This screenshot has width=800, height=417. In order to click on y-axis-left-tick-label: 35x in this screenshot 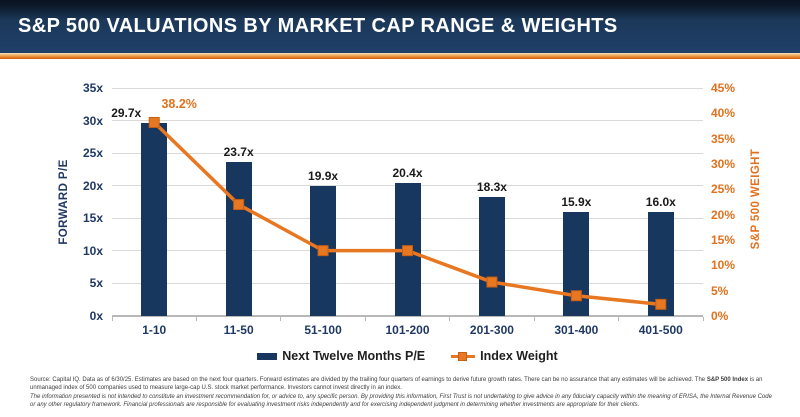, I will do `click(92, 88)`.